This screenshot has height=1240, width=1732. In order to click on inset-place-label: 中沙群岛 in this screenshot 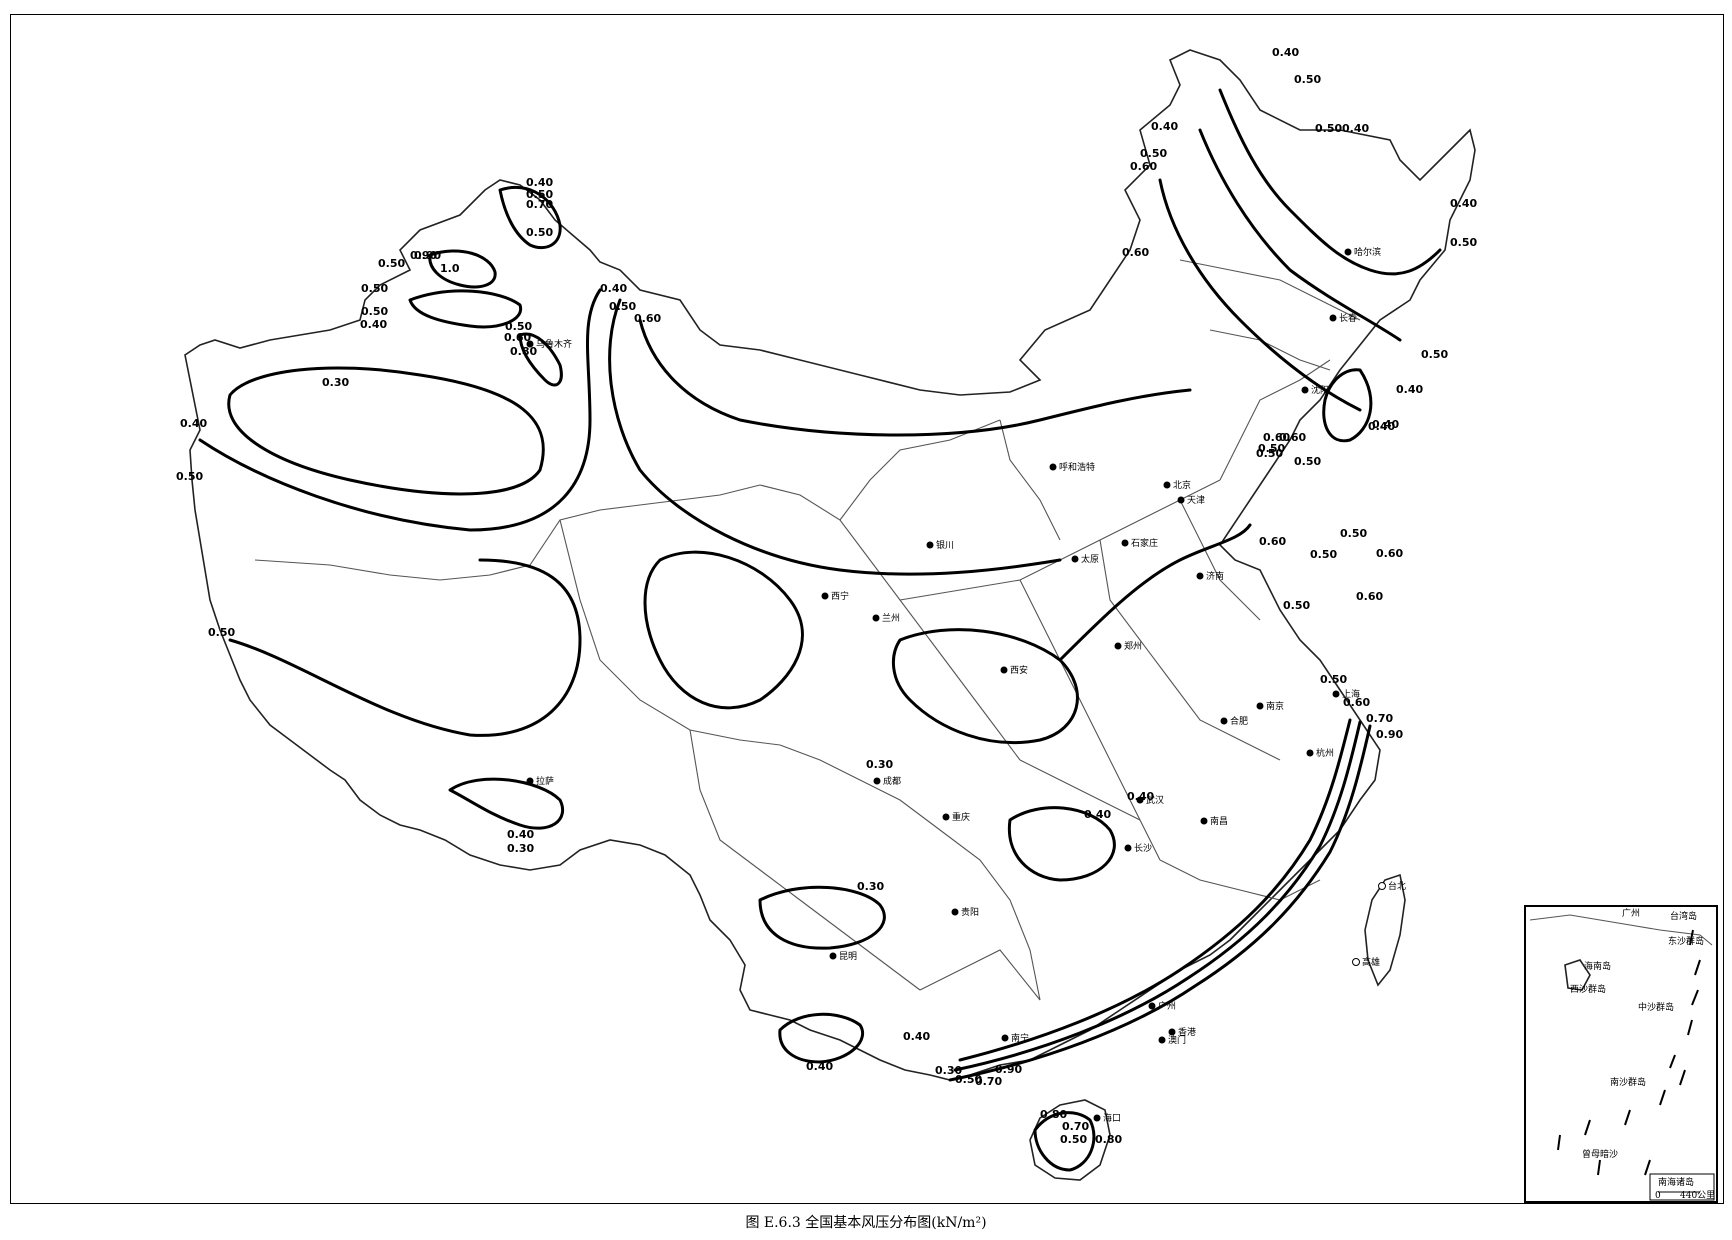, I will do `click(1656, 1007)`.